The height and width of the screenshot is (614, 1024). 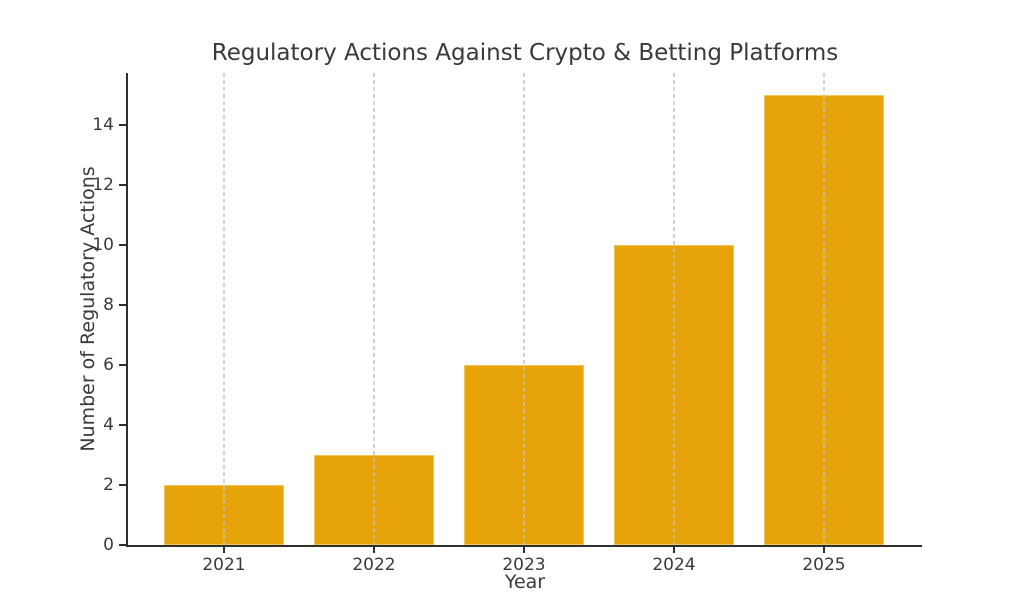 I want to click on y-tick-label-10: 10, so click(x=103, y=245).